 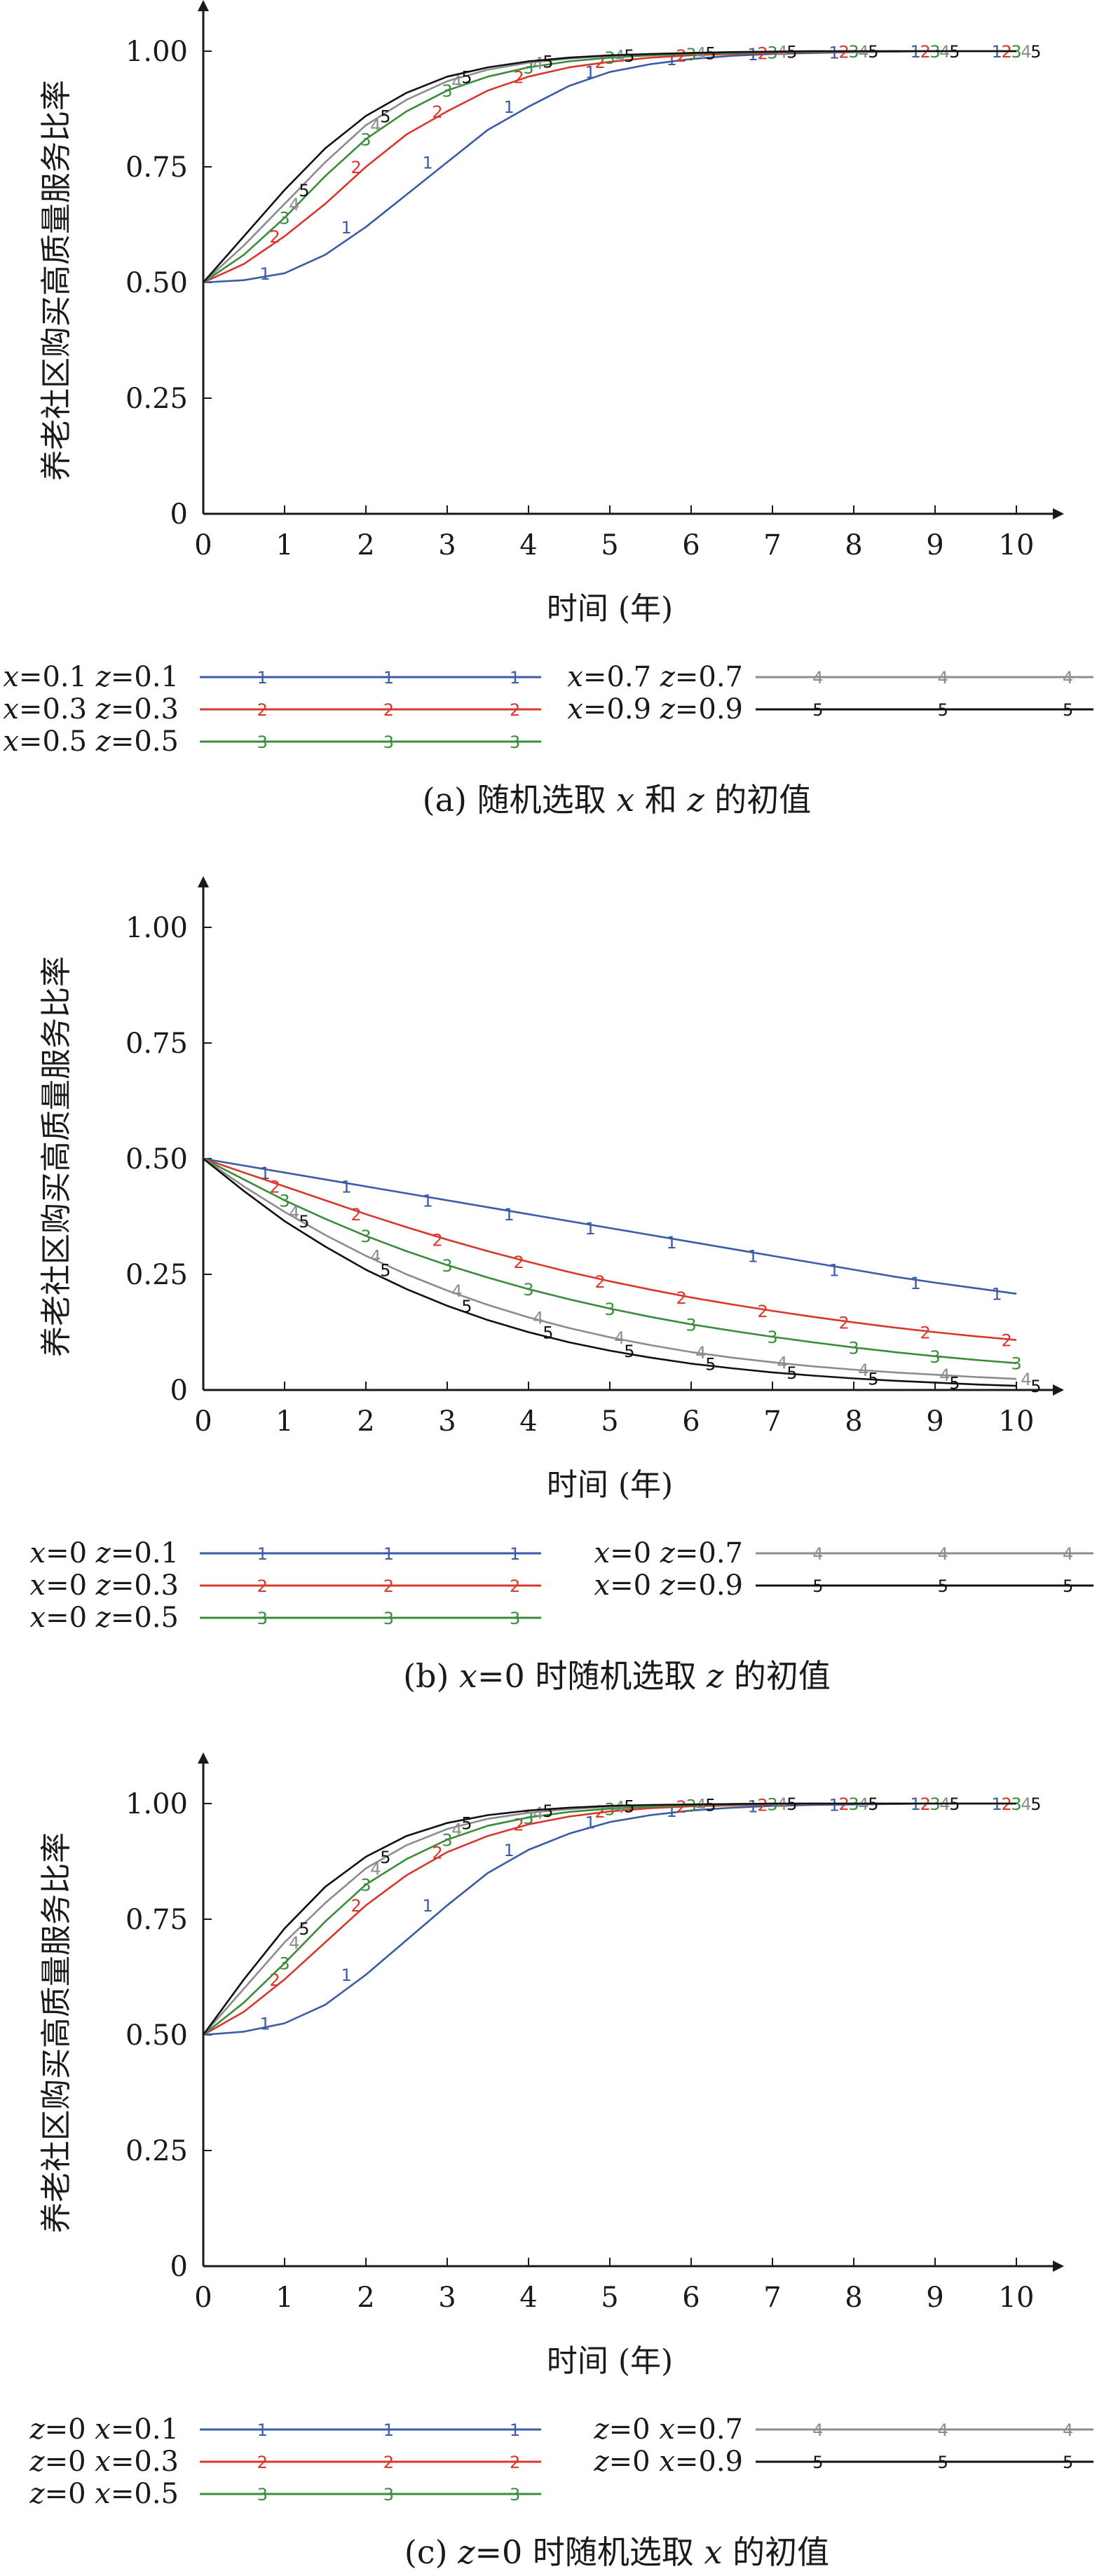 What do you see at coordinates (272, 709) in the screenshot?
I see `legend-item-2: x=0.3 z=0.3 2 2 2` at bounding box center [272, 709].